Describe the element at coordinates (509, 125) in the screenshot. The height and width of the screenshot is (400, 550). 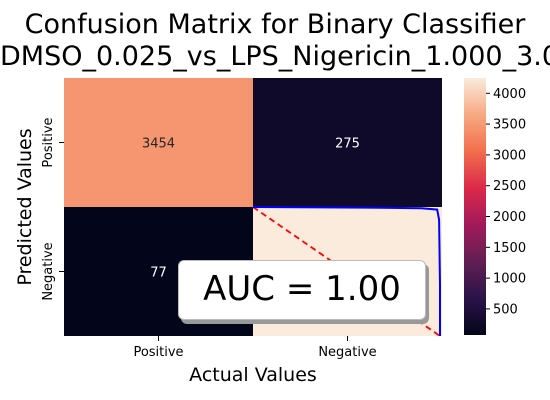
I see `colorbar-tick-label: 3500` at that location.